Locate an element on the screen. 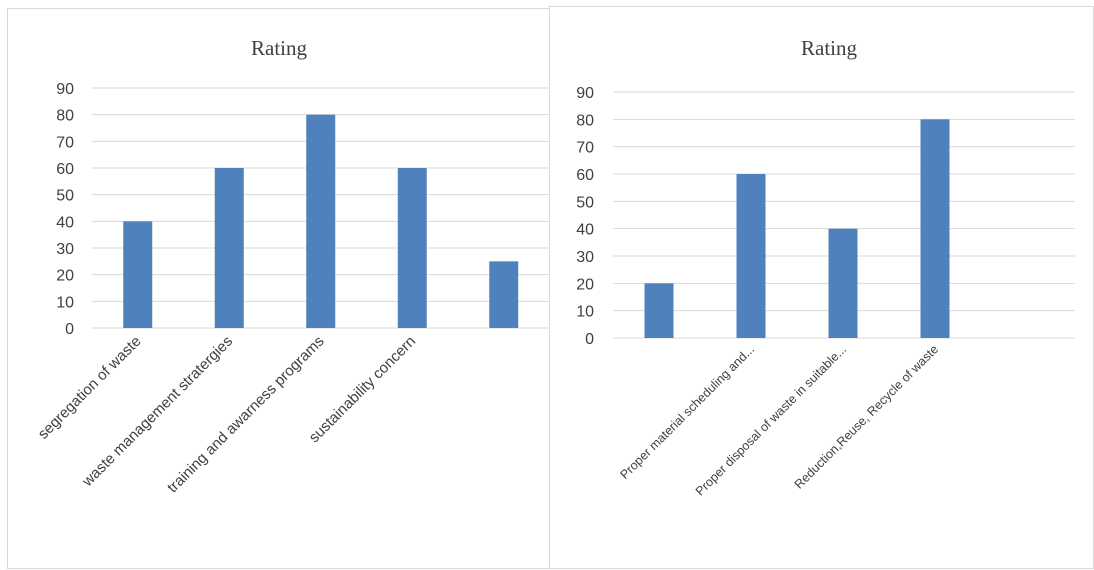  x-tick-label: segregation of waste is located at coordinates (90, 388).